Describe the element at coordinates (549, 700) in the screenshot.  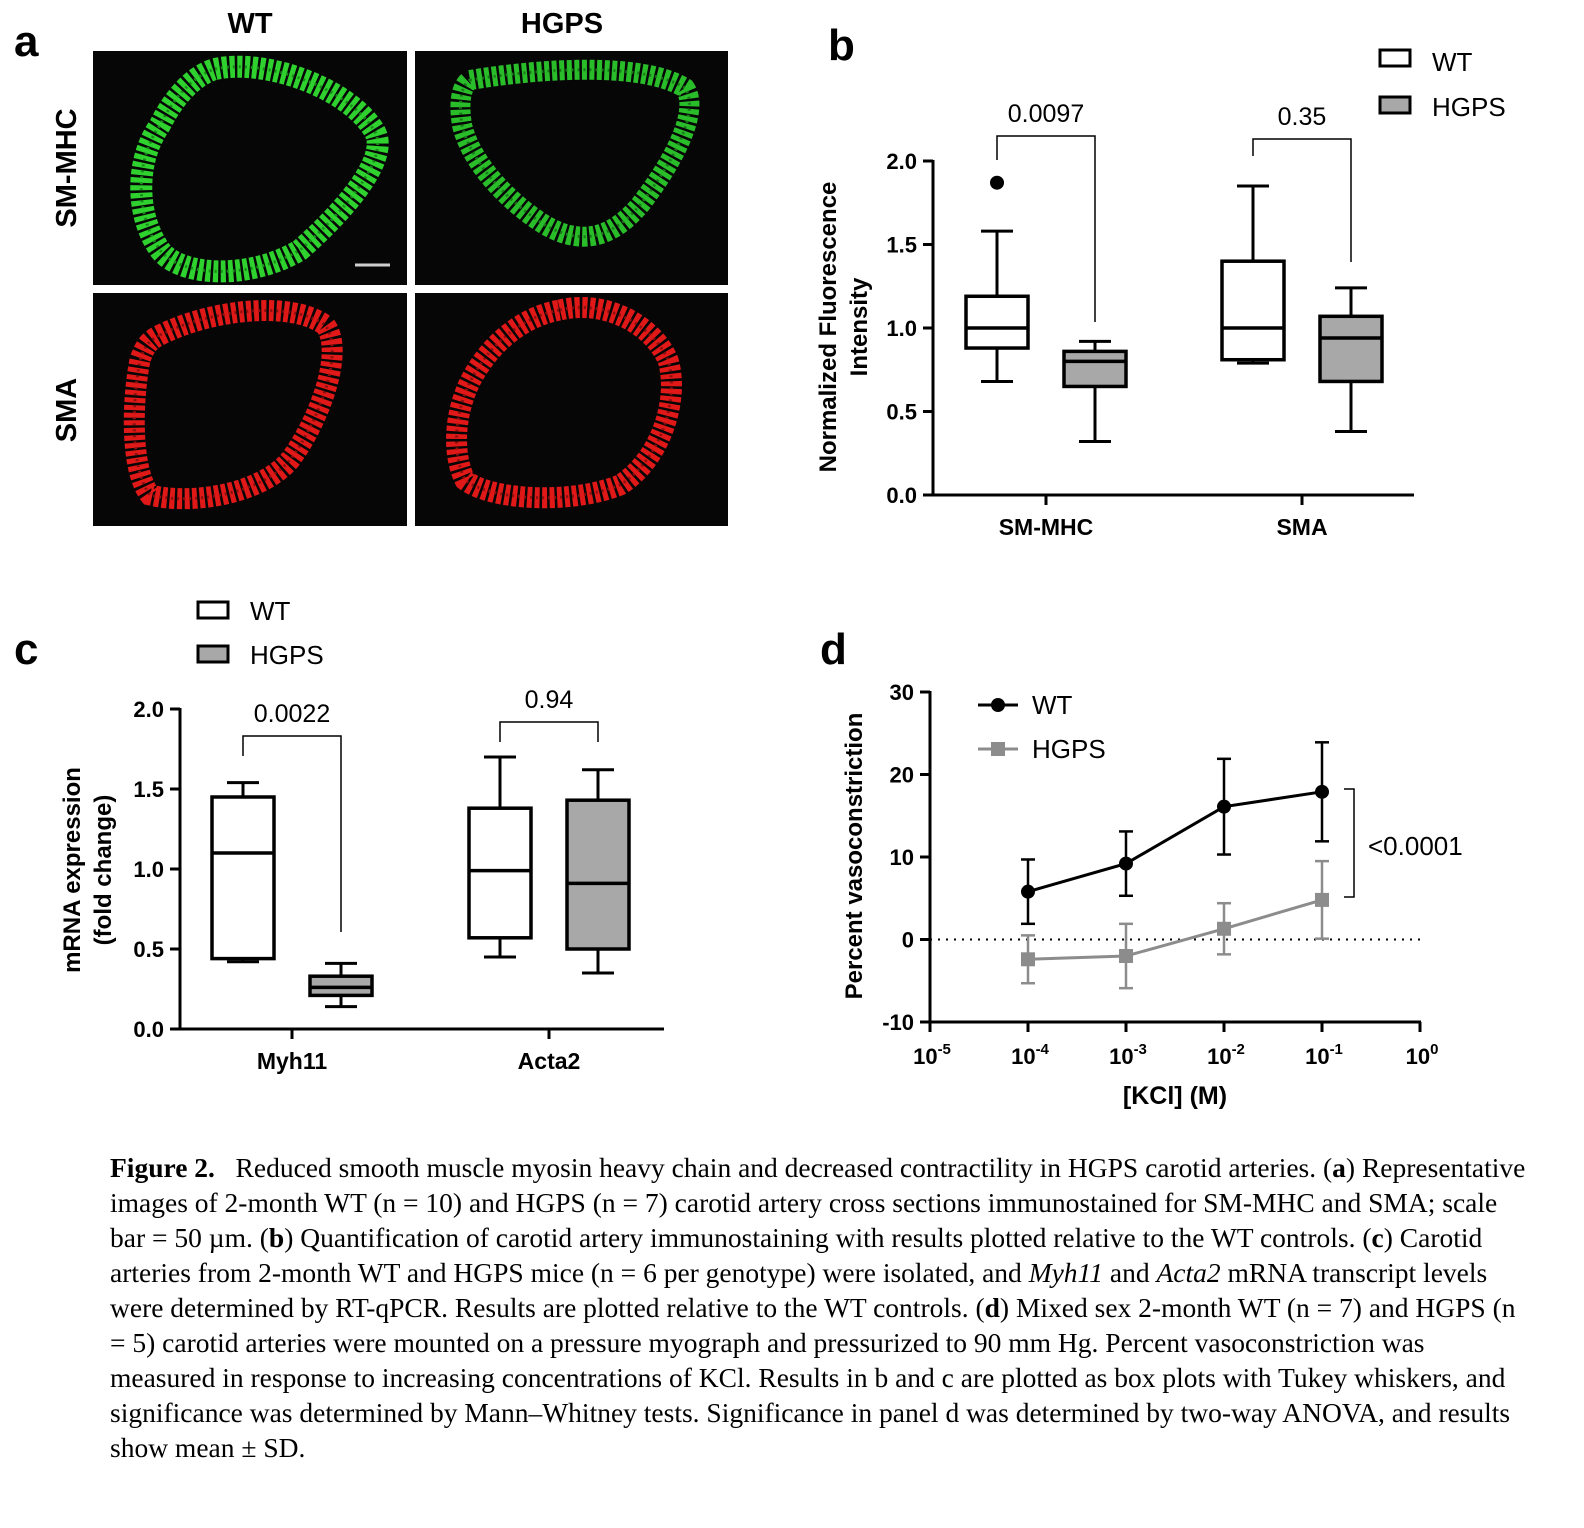
I see `p-value-label: 0.94` at that location.